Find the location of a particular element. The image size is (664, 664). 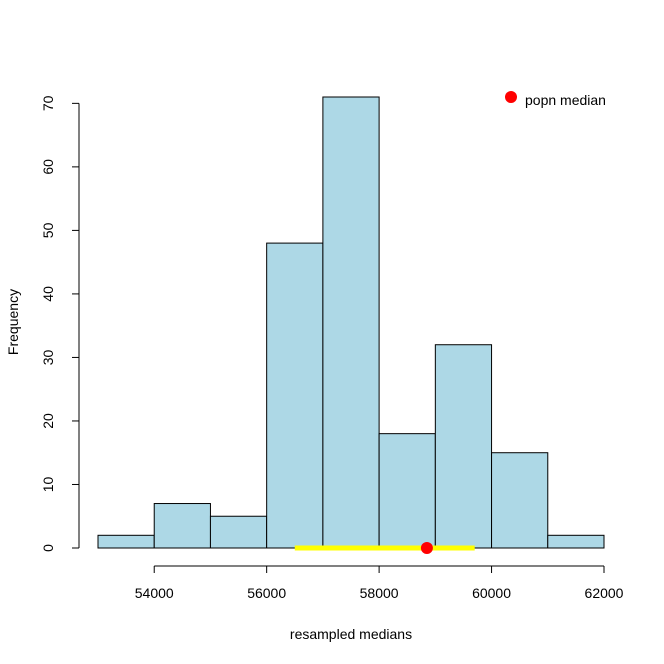

popn-median-point is located at coordinates (426, 548).